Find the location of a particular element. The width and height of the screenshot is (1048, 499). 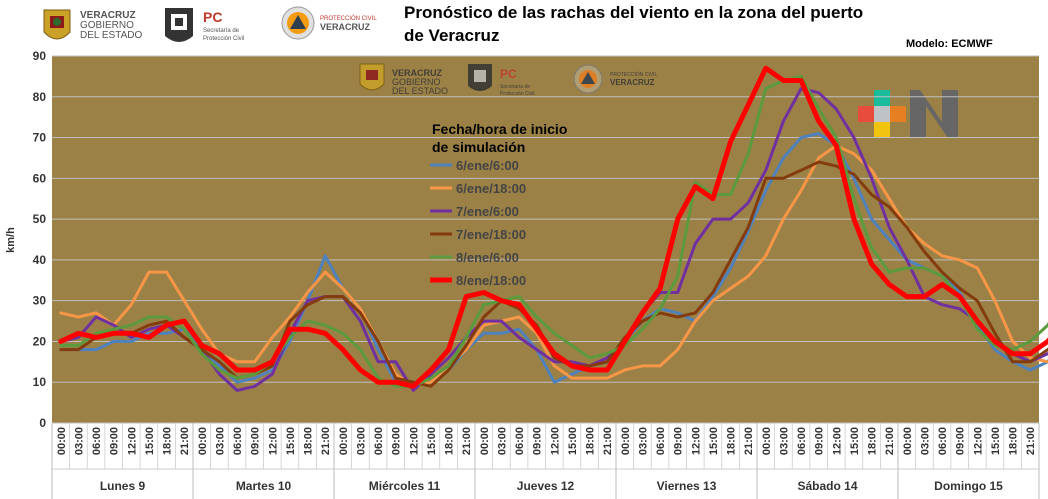

y-tick-label: 90 is located at coordinates (40, 56).